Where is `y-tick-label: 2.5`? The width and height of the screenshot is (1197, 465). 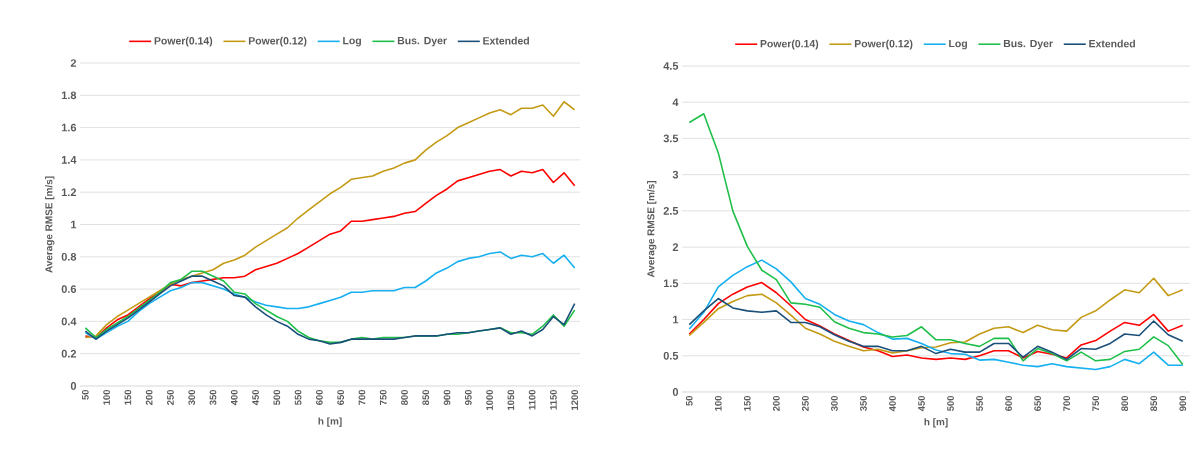 y-tick-label: 2.5 is located at coordinates (671, 211).